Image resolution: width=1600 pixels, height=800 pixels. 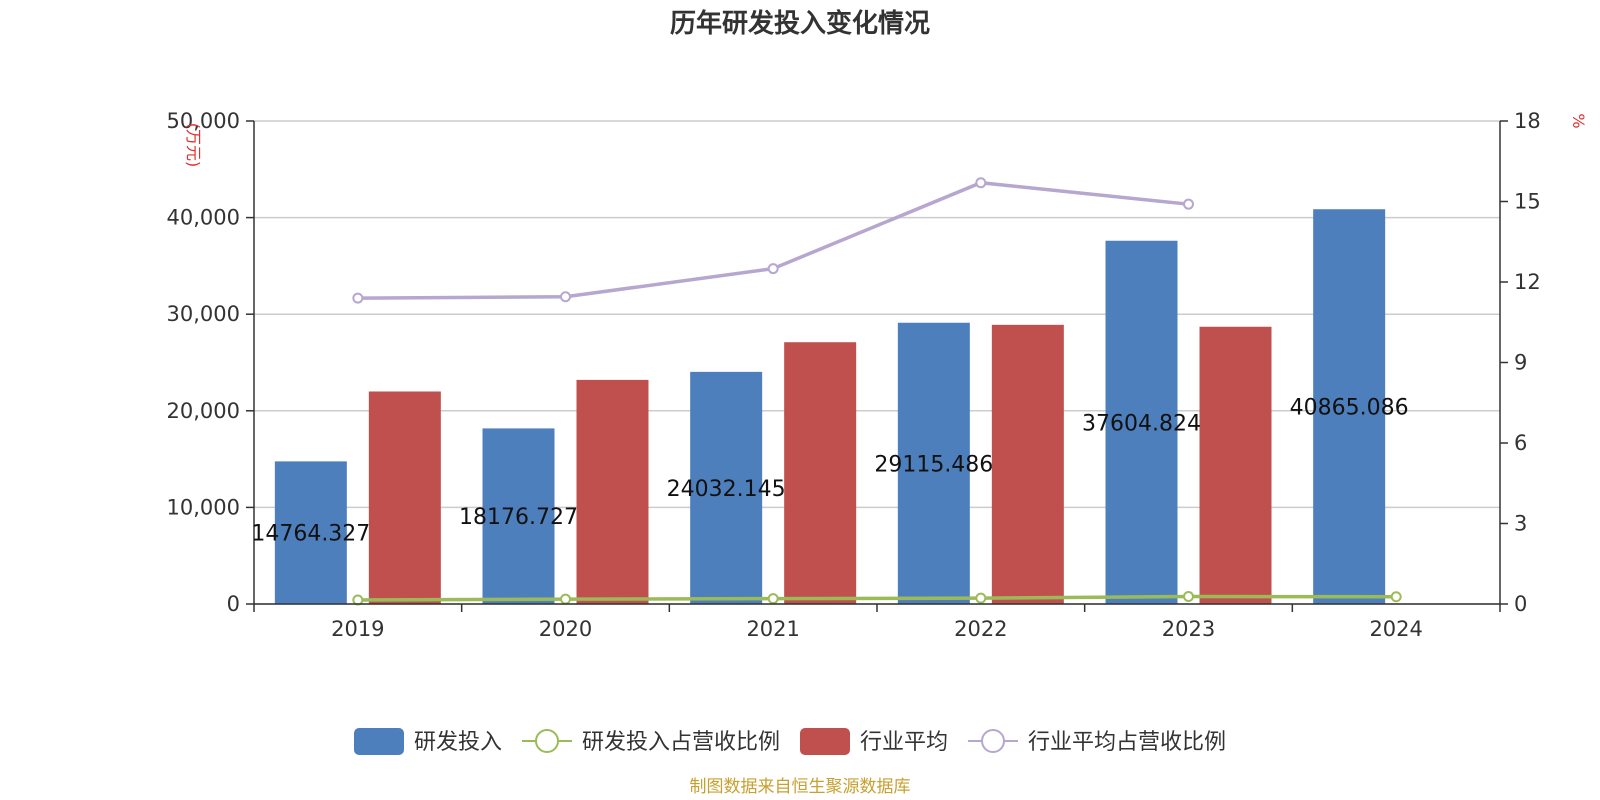 What do you see at coordinates (772, 629) in the screenshot?
I see `x-axis-tick-label: 2021` at bounding box center [772, 629].